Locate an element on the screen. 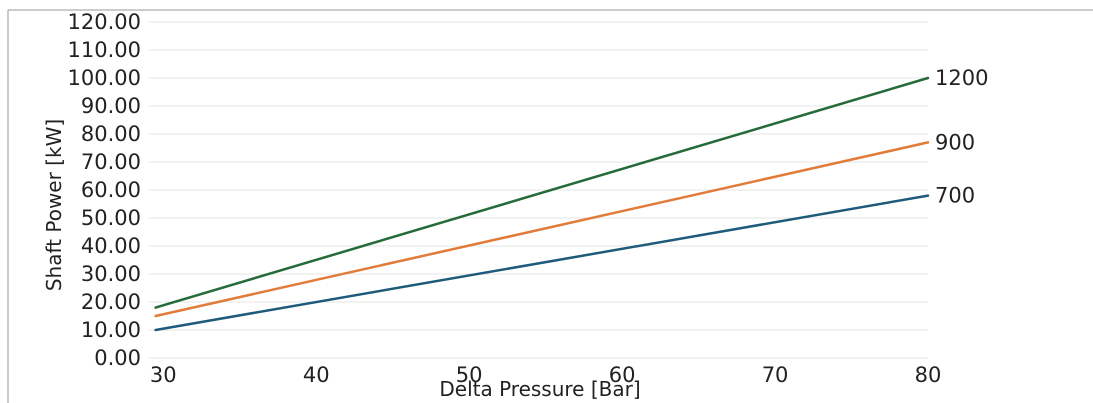  x-tick-label: 60 is located at coordinates (622, 375).